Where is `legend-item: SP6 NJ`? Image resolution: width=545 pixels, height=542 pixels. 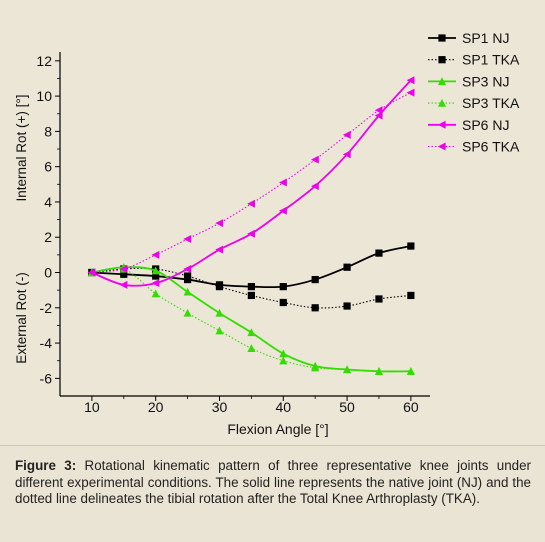 legend-item: SP6 NJ is located at coordinates (468, 125).